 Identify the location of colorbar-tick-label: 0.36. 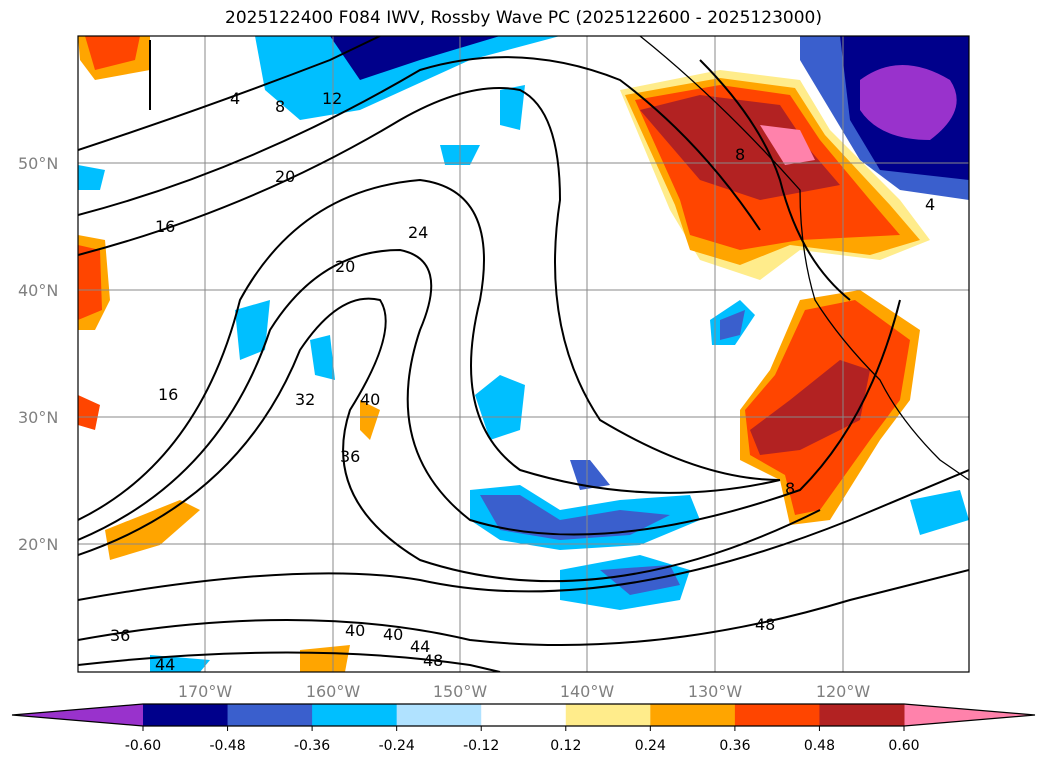
(734, 746).